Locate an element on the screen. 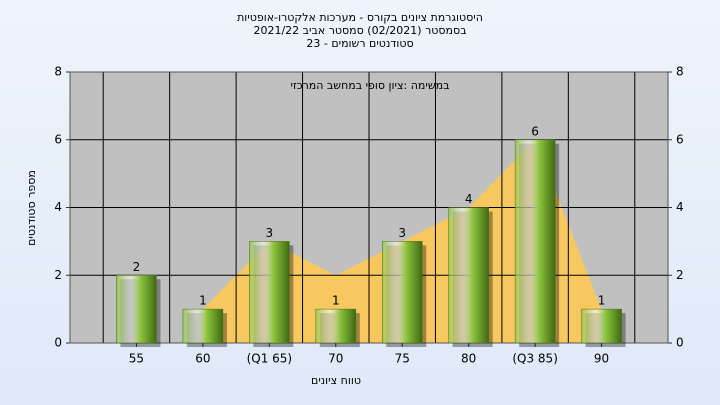  annotation: במשימה :ציון סופי במחשב המרכזי is located at coordinates (369, 85).